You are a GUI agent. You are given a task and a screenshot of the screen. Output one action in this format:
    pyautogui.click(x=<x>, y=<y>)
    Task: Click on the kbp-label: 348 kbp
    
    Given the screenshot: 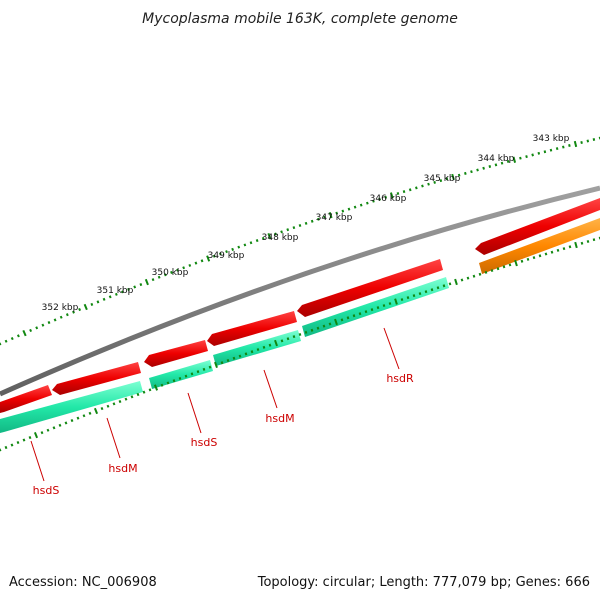 What is the action you would take?
    pyautogui.click(x=280, y=238)
    